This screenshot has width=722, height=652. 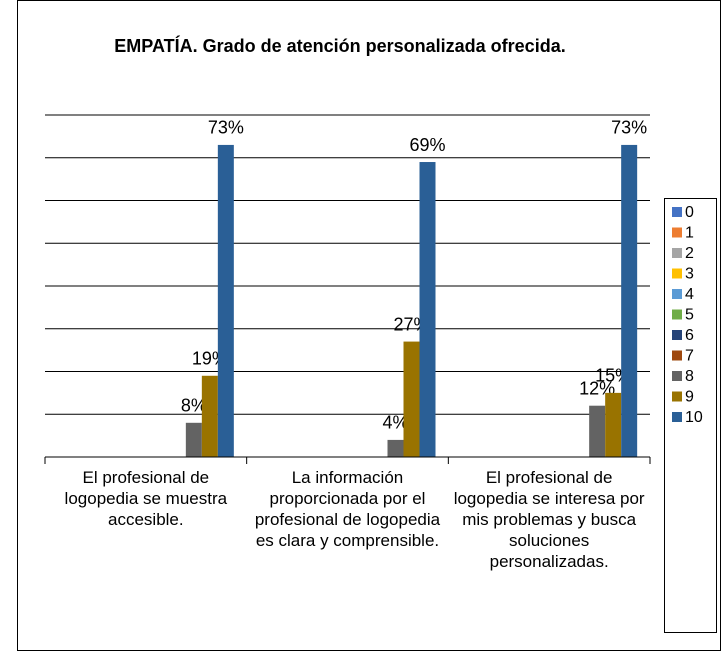 What do you see at coordinates (689, 294) in the screenshot?
I see `legend-label: 4` at bounding box center [689, 294].